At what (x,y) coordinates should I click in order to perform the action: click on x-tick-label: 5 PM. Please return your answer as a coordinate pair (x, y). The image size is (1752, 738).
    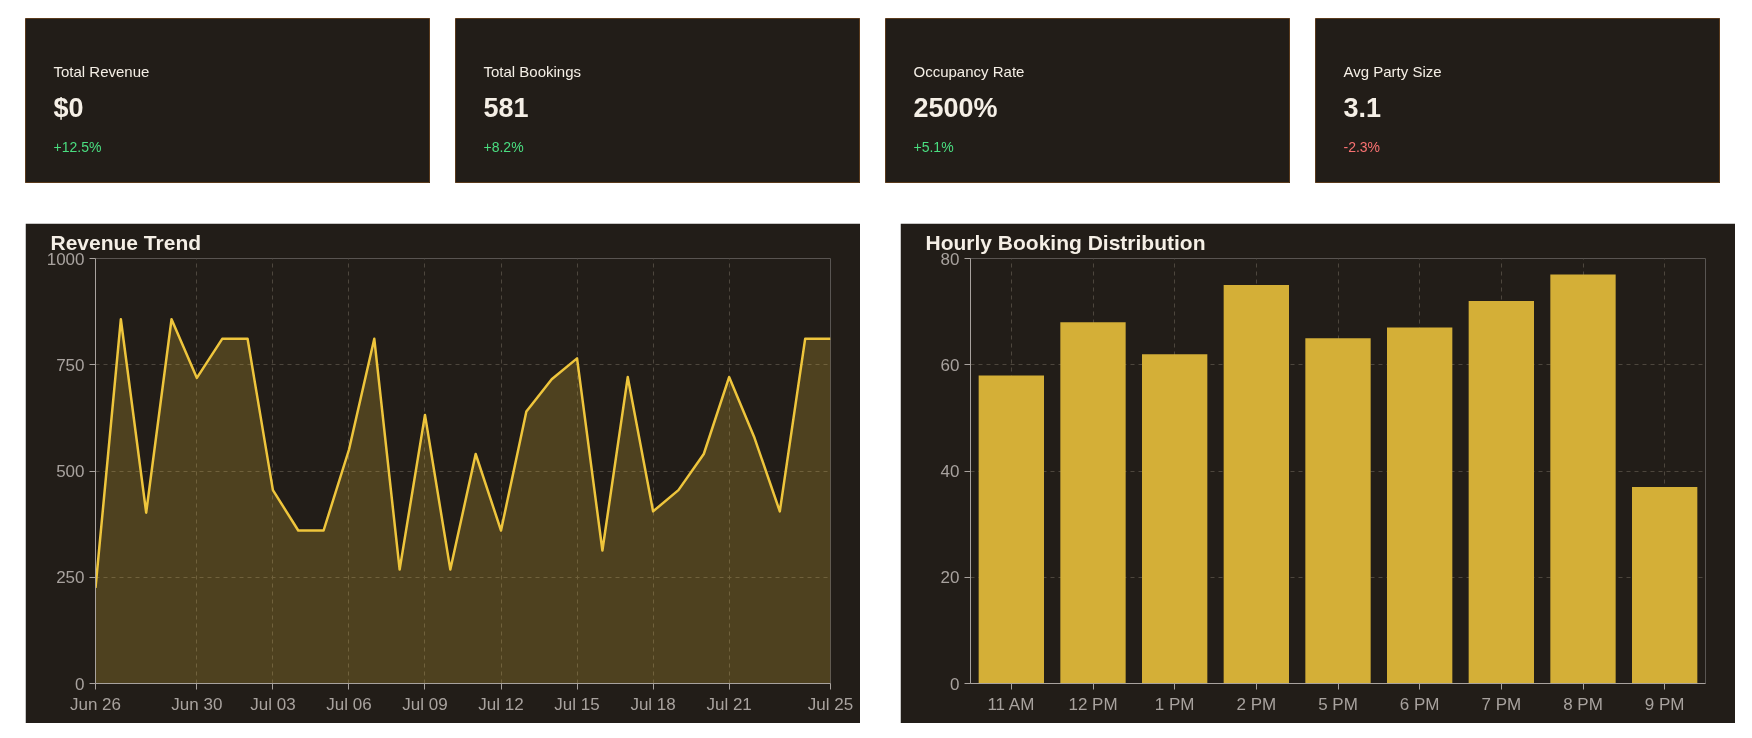
    Looking at the image, I should click on (1338, 704).